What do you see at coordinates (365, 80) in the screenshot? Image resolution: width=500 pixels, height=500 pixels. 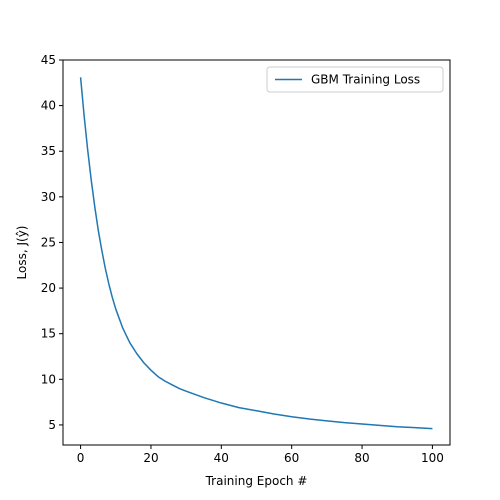 I see `legend-label: GBM Training Loss` at bounding box center [365, 80].